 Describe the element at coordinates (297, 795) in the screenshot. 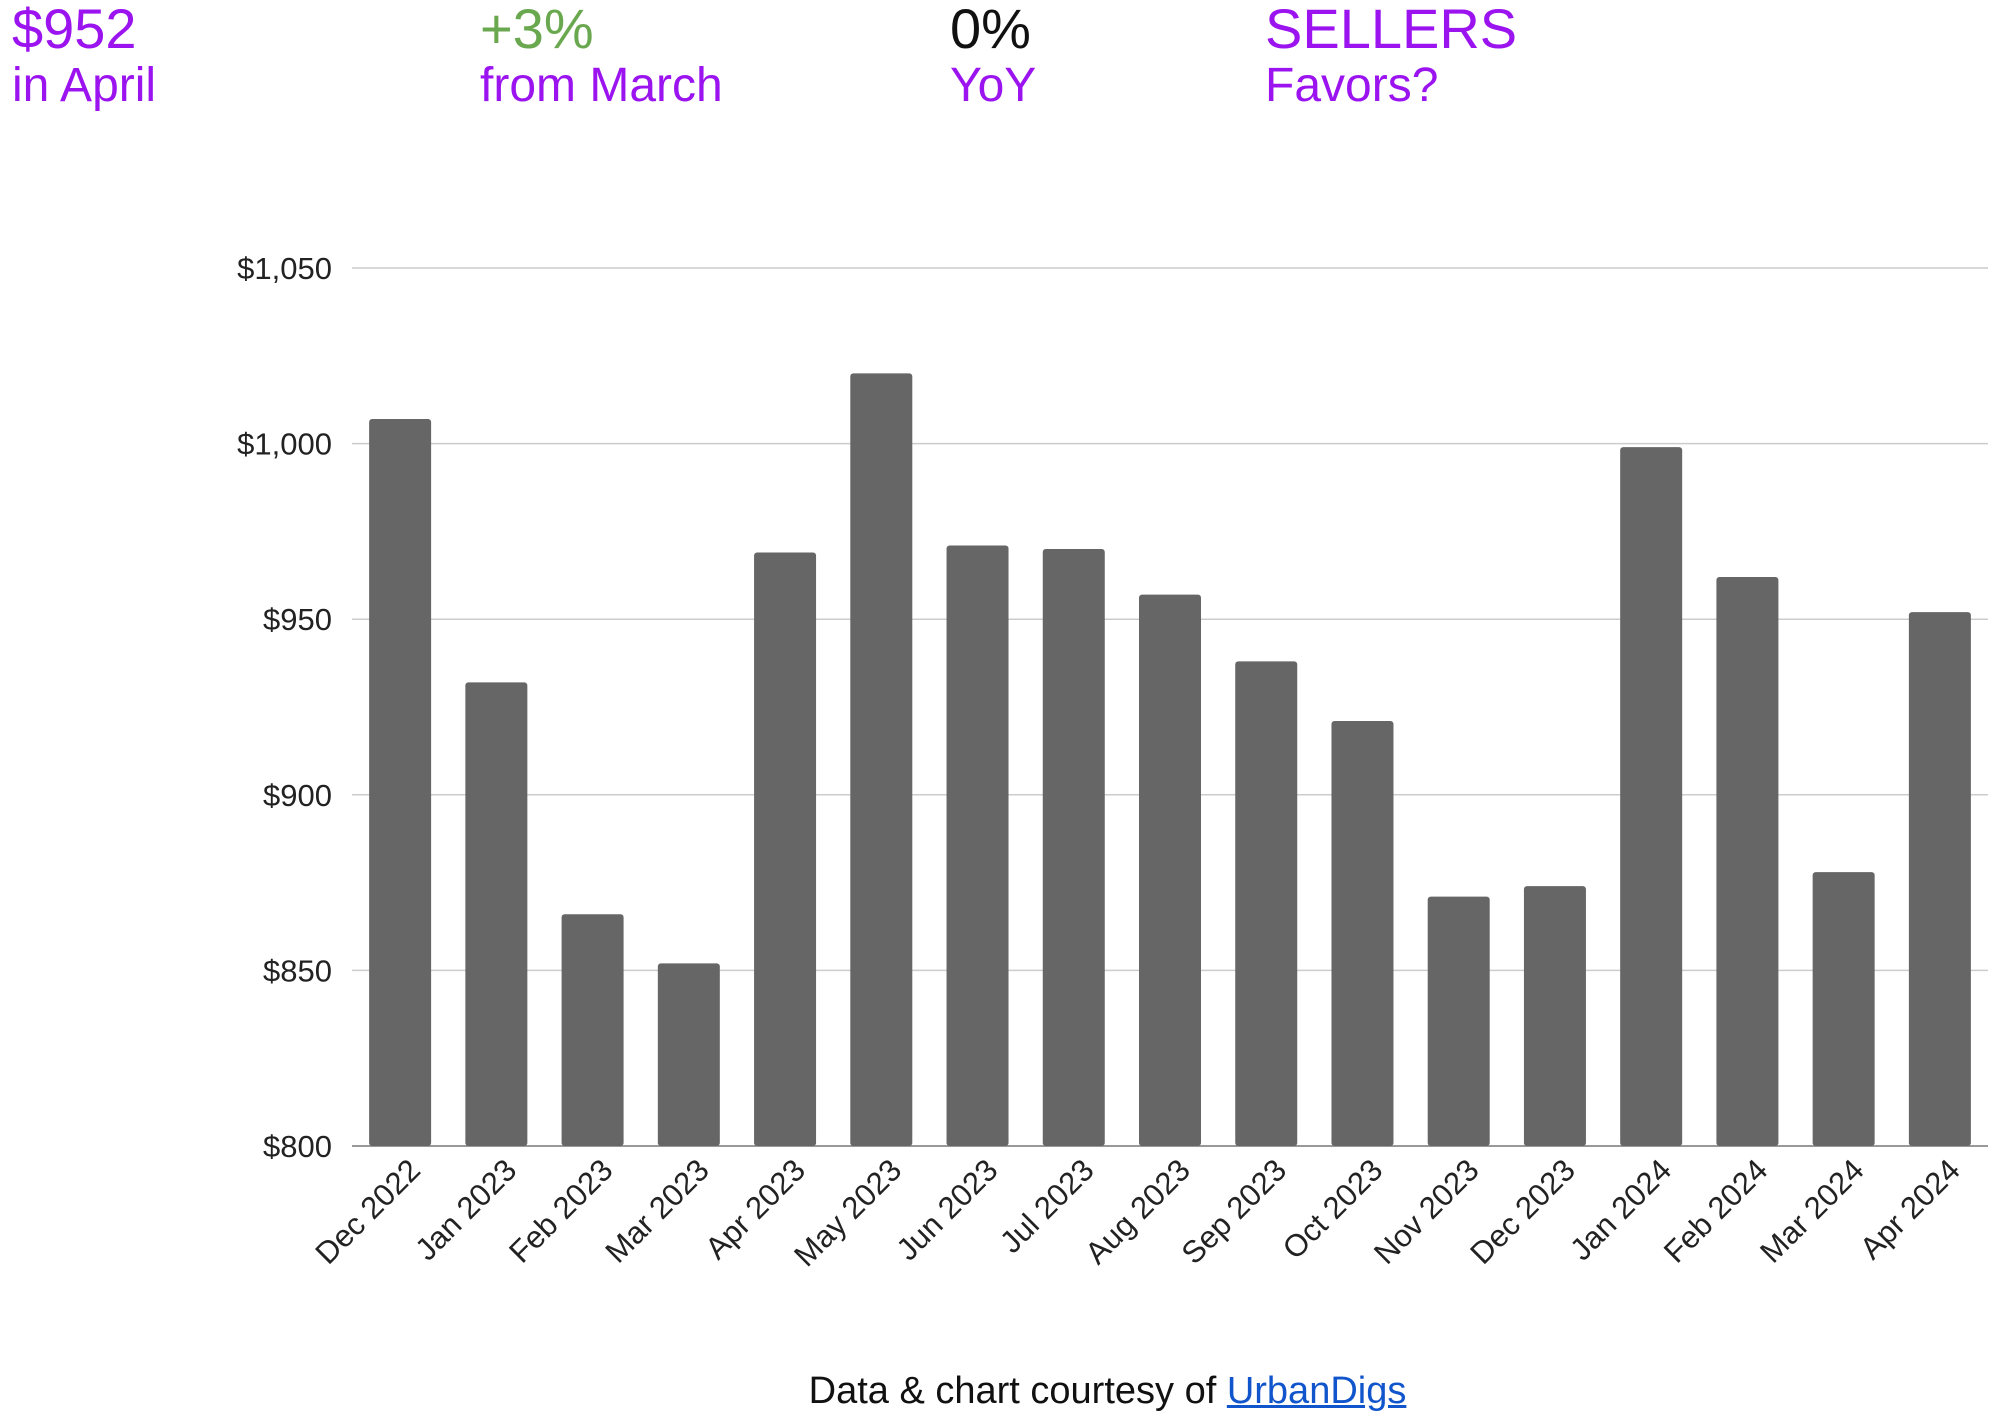

I see `y-tick-label: $900` at that location.